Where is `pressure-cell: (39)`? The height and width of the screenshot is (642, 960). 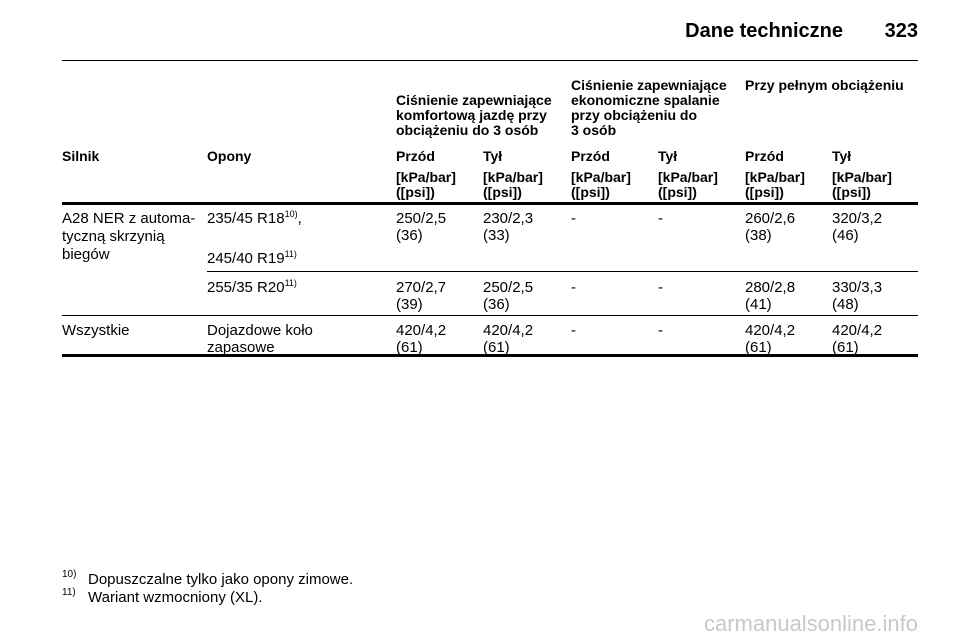 pressure-cell: (39) is located at coordinates (409, 304).